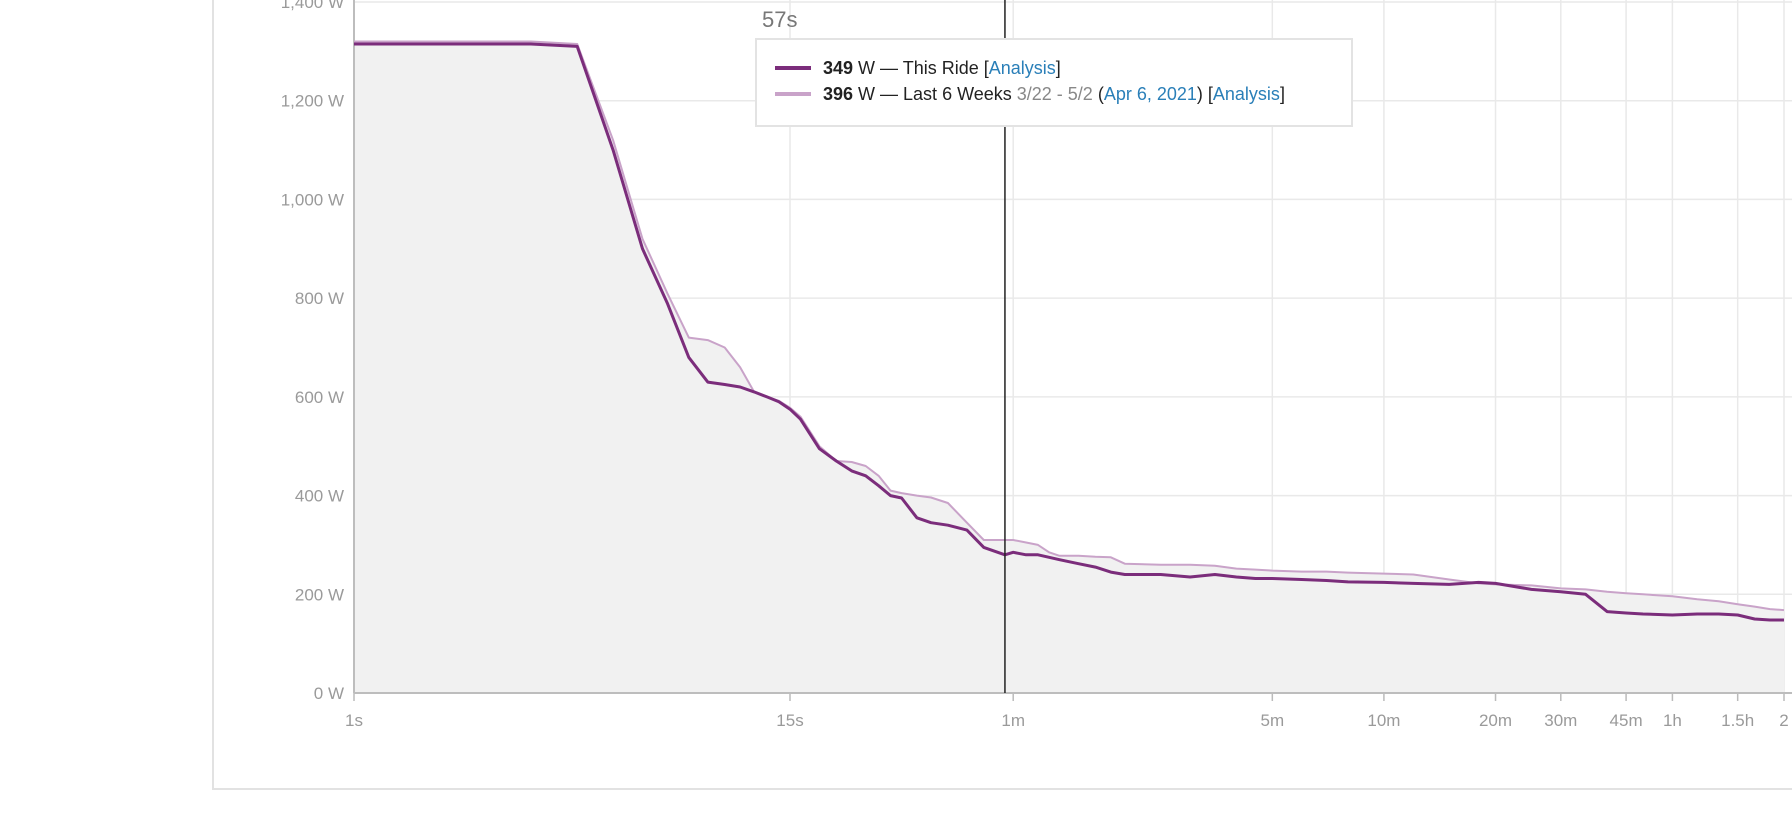 The width and height of the screenshot is (1792, 828). Describe the element at coordinates (1495, 720) in the screenshot. I see `x-tick-label: 20m` at that location.